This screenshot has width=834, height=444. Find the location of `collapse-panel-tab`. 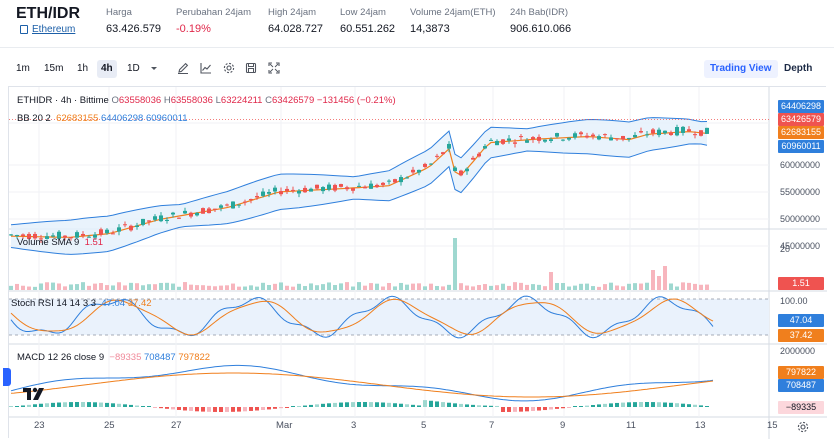

collapse-panel-tab is located at coordinates (7, 377).